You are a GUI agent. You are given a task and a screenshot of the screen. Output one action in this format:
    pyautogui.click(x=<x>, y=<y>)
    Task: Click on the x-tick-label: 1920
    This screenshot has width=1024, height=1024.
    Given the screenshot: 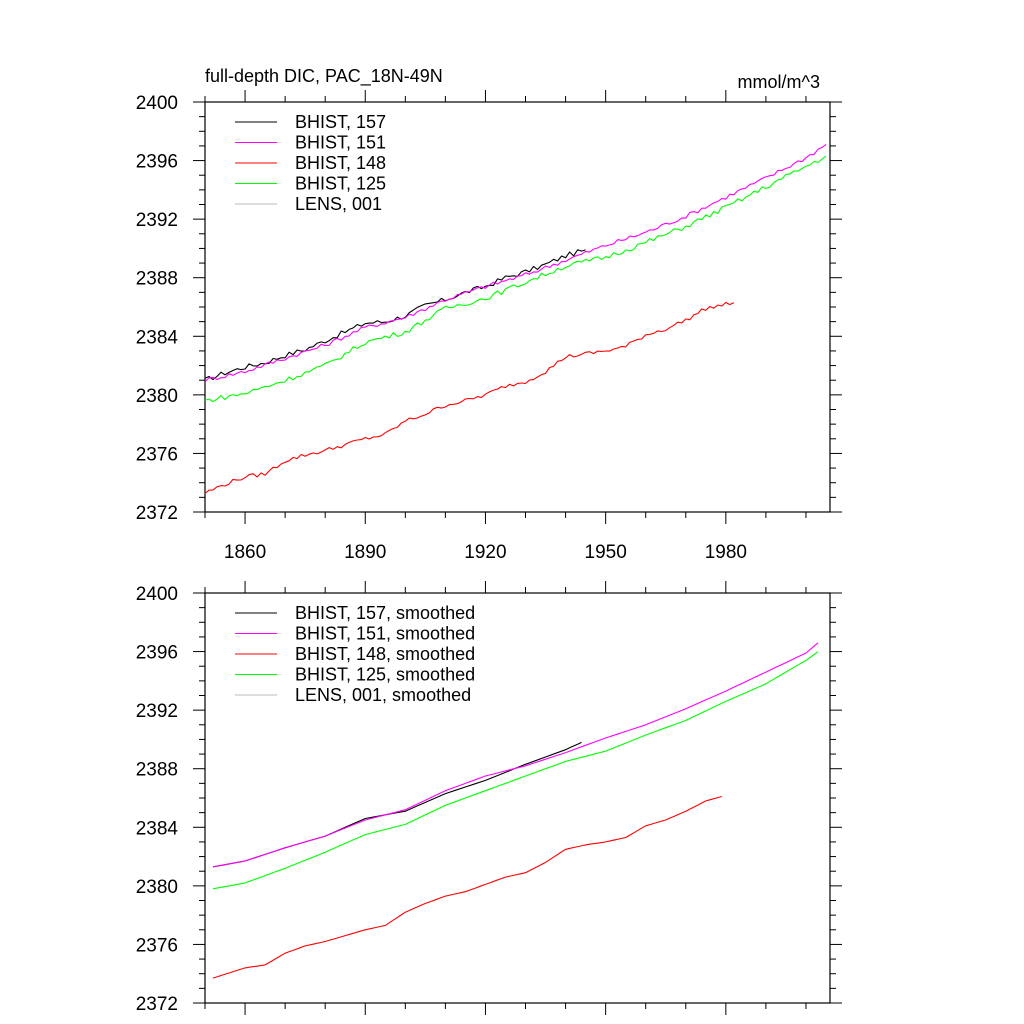 What is the action you would take?
    pyautogui.click(x=485, y=552)
    